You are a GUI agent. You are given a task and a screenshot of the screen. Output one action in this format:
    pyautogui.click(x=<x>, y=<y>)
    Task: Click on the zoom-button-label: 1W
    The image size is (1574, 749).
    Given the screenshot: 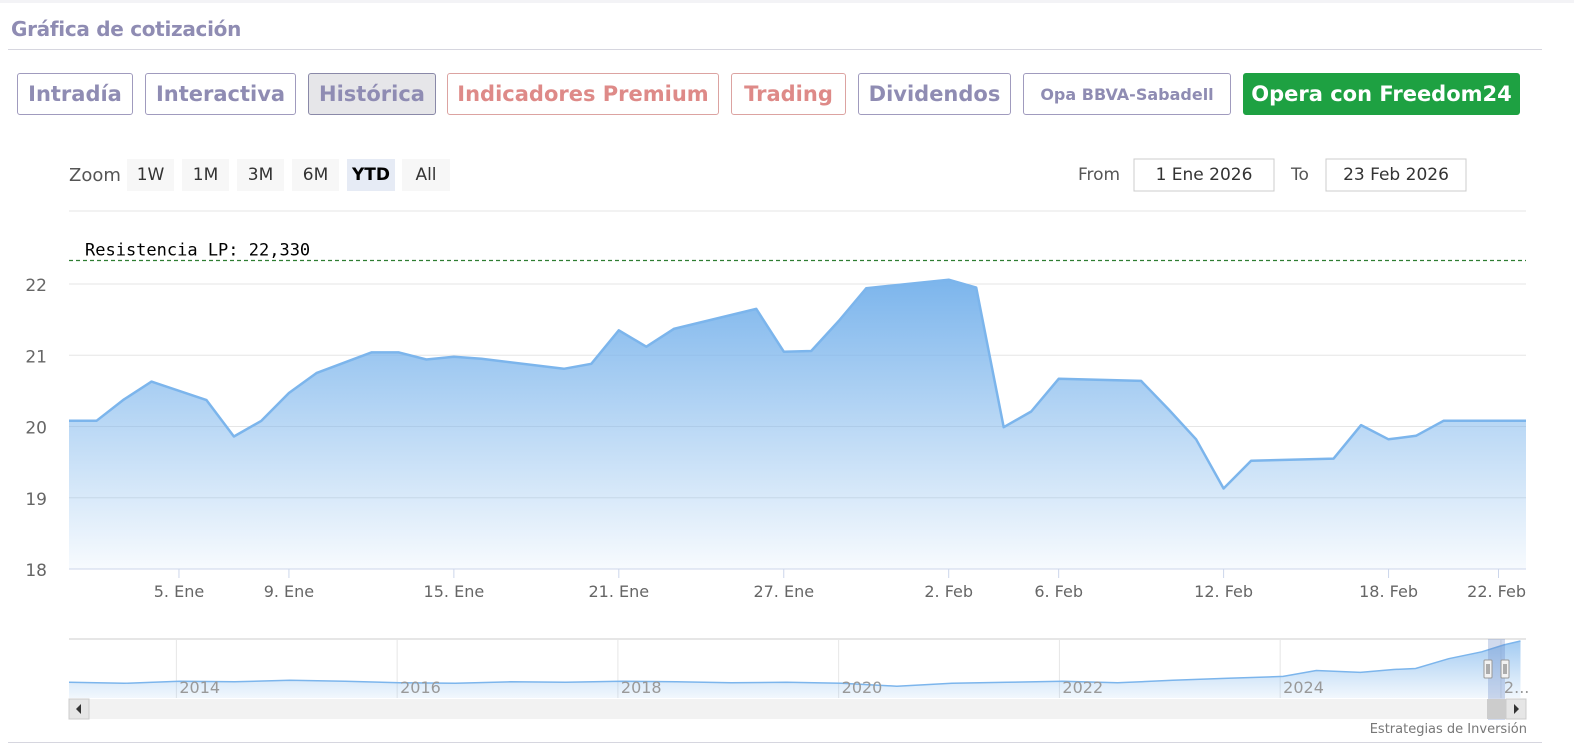 What is the action you would take?
    pyautogui.click(x=151, y=175)
    